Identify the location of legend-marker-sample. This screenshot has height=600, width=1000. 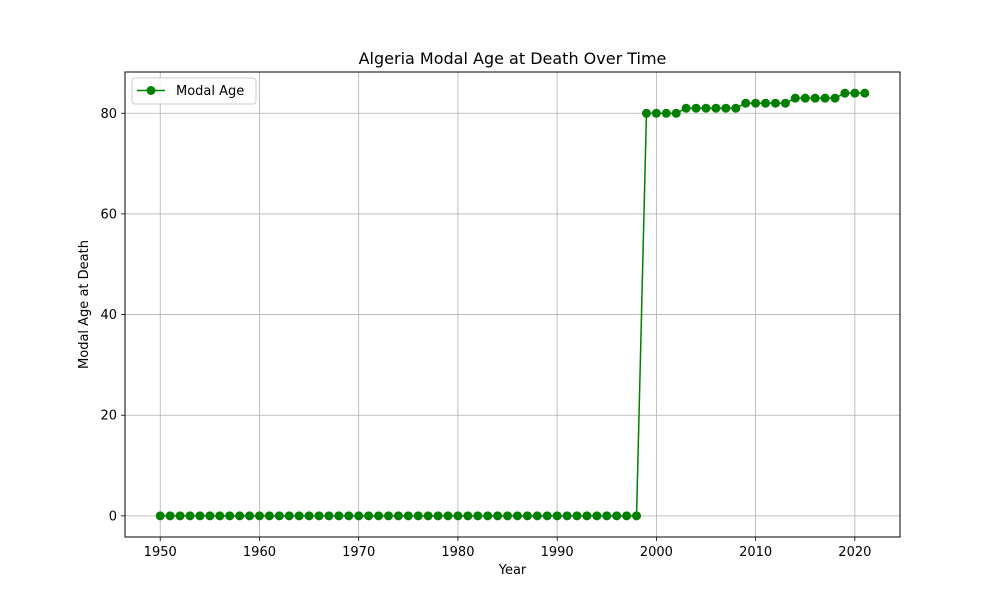
(151, 90).